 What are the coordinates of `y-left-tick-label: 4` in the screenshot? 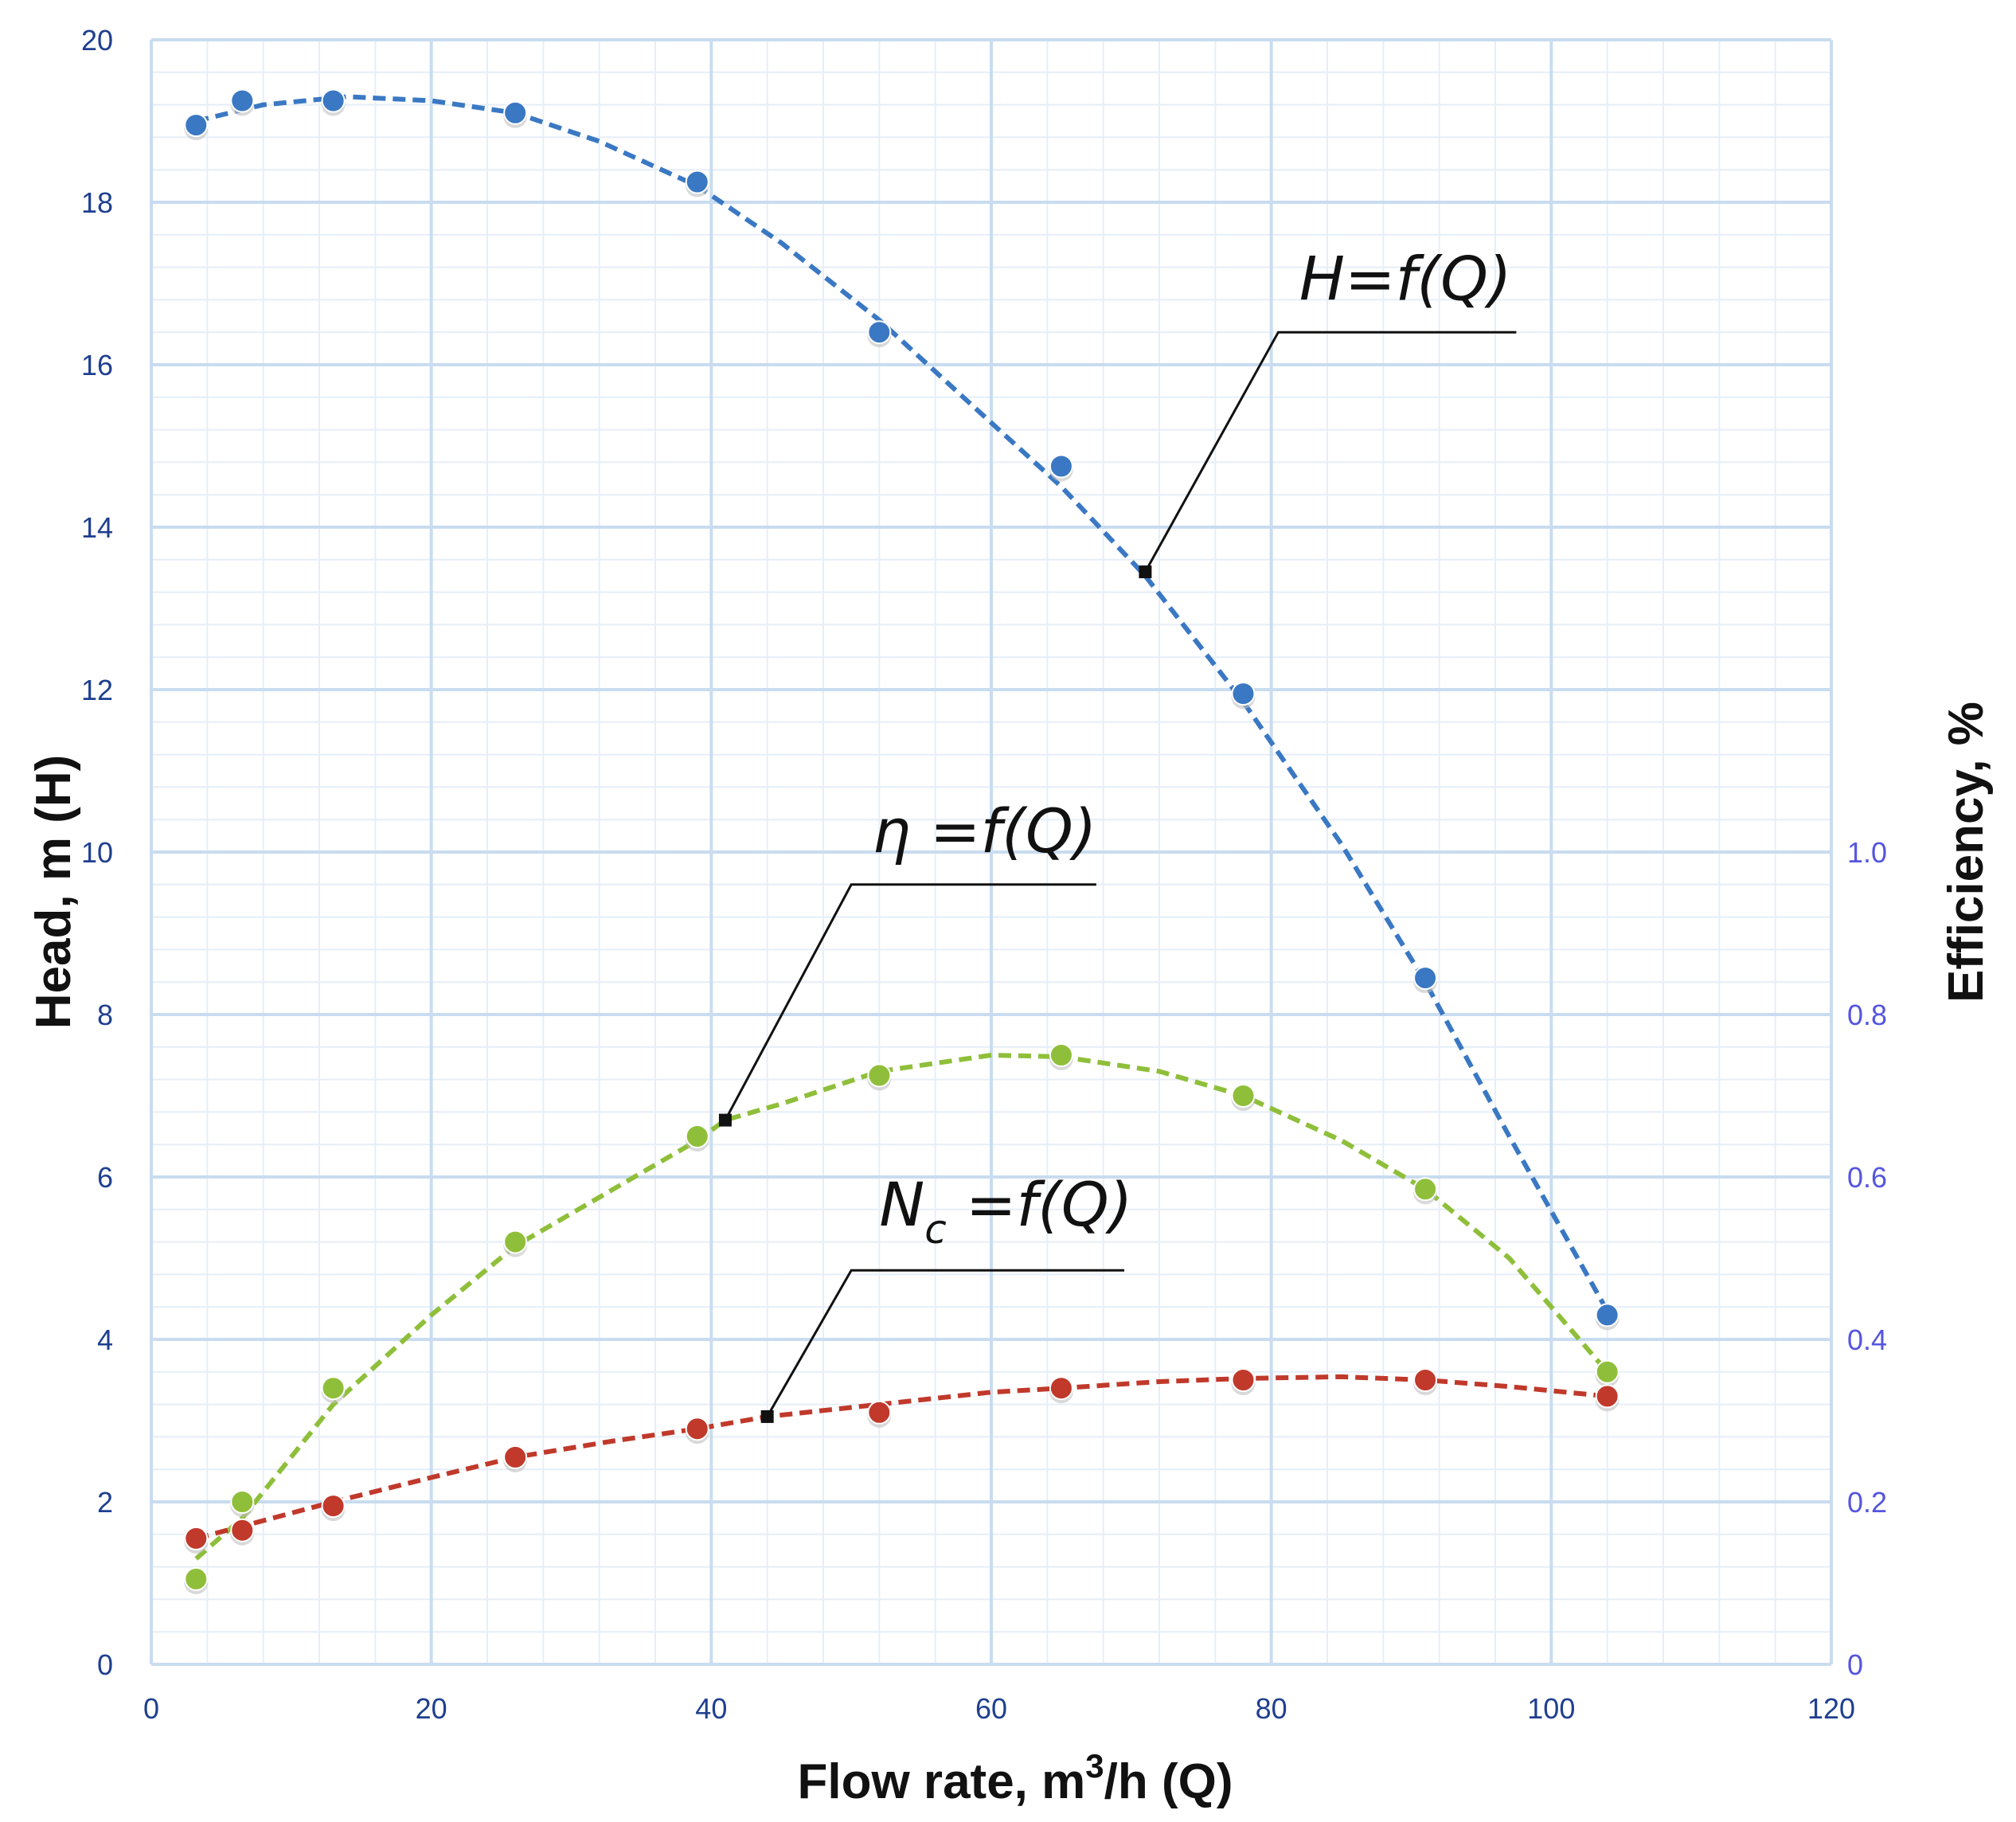 It's located at (105, 1339).